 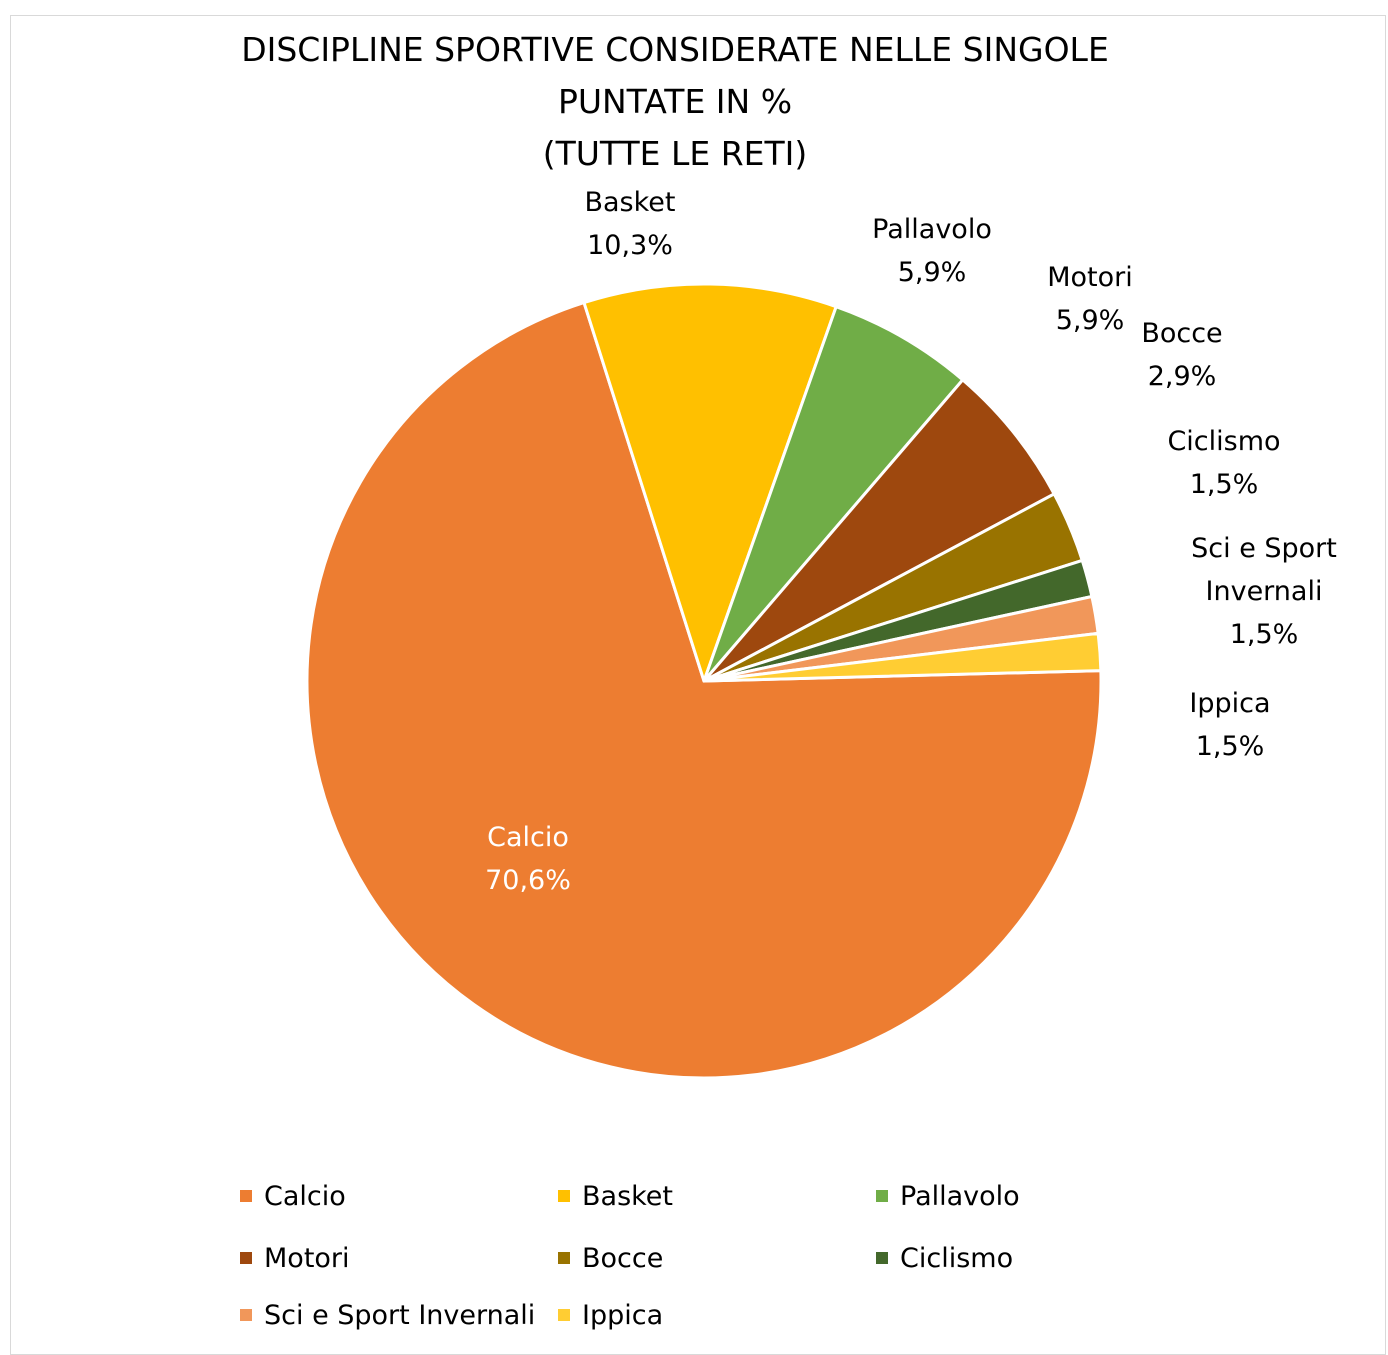 What do you see at coordinates (1223, 463) in the screenshot?
I see `data-label-ciclismo: Ciclismo 1,5%` at bounding box center [1223, 463].